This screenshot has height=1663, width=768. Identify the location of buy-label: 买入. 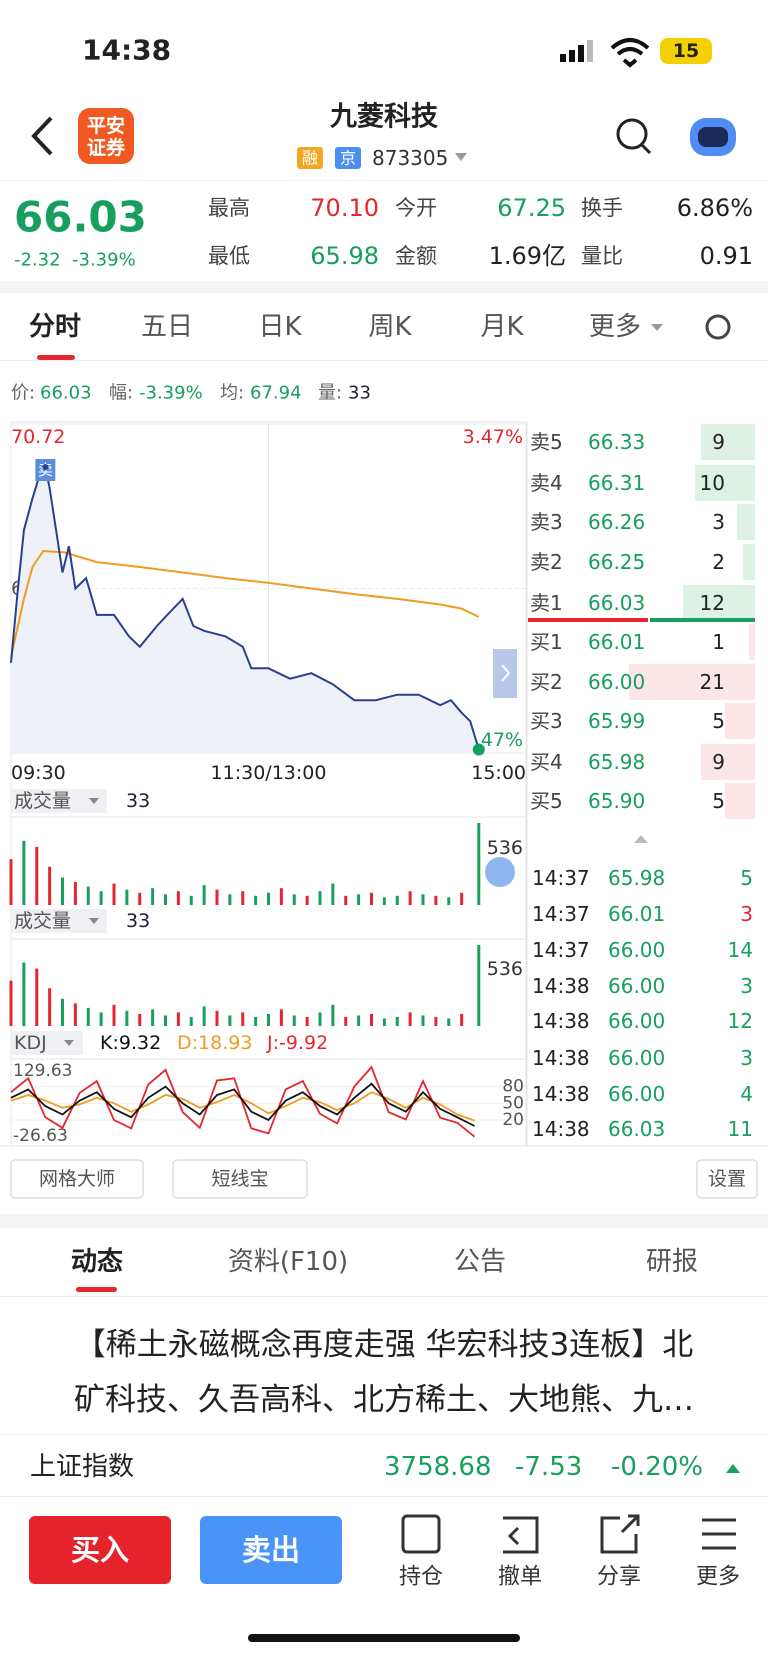
(100, 1550).